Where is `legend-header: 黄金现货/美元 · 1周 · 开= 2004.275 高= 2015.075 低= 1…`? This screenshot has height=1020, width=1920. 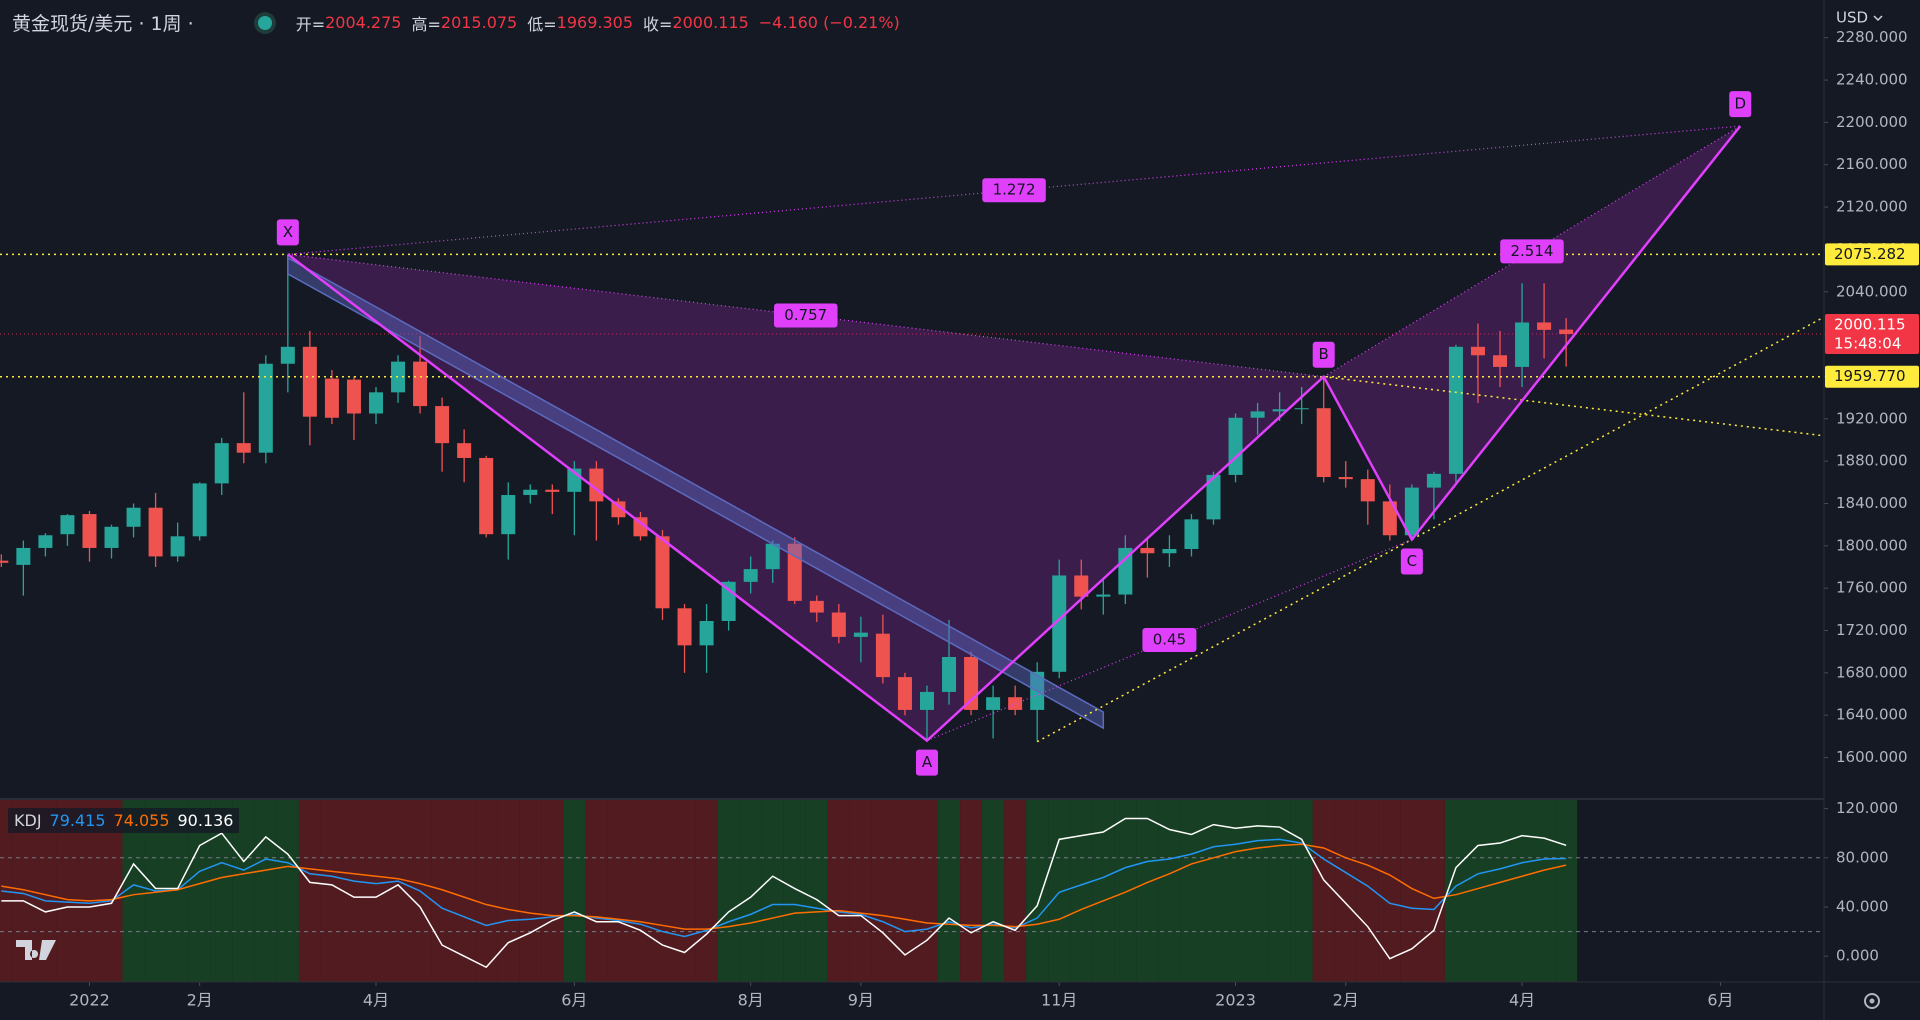
legend-header: 黄金现货/美元 · 1周 · 开= 2004.275 高= 2015.075 低= 1… is located at coordinates (461, 22).